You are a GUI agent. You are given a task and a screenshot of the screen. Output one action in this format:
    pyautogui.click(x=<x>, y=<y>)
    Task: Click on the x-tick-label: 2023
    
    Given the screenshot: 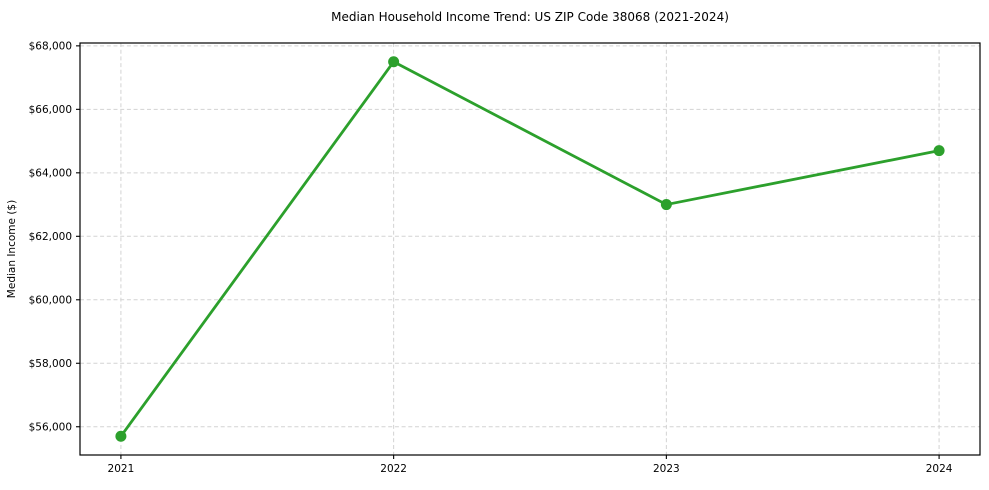 What is the action you would take?
    pyautogui.click(x=666, y=469)
    